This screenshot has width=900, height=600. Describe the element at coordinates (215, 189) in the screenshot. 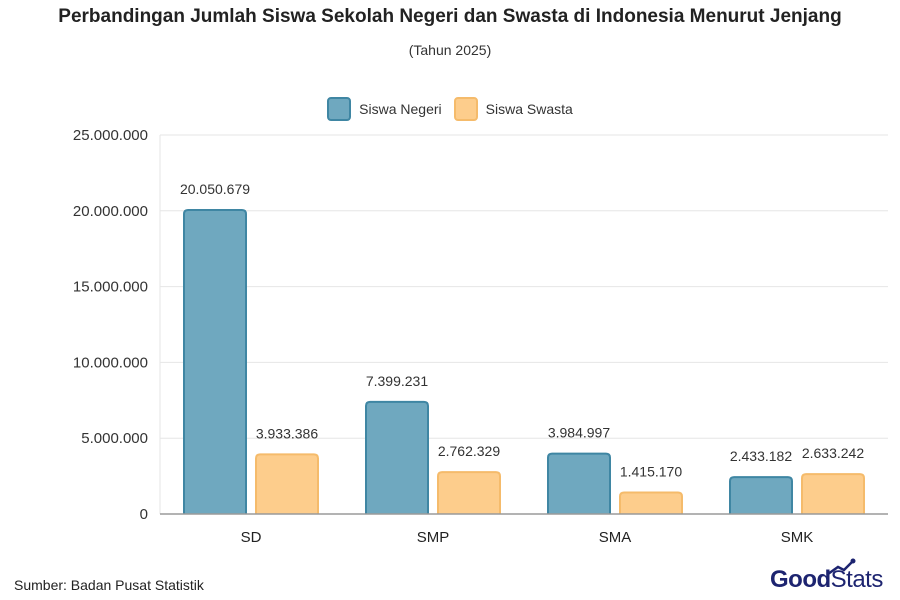

I see `data-label: 20.050.679` at that location.